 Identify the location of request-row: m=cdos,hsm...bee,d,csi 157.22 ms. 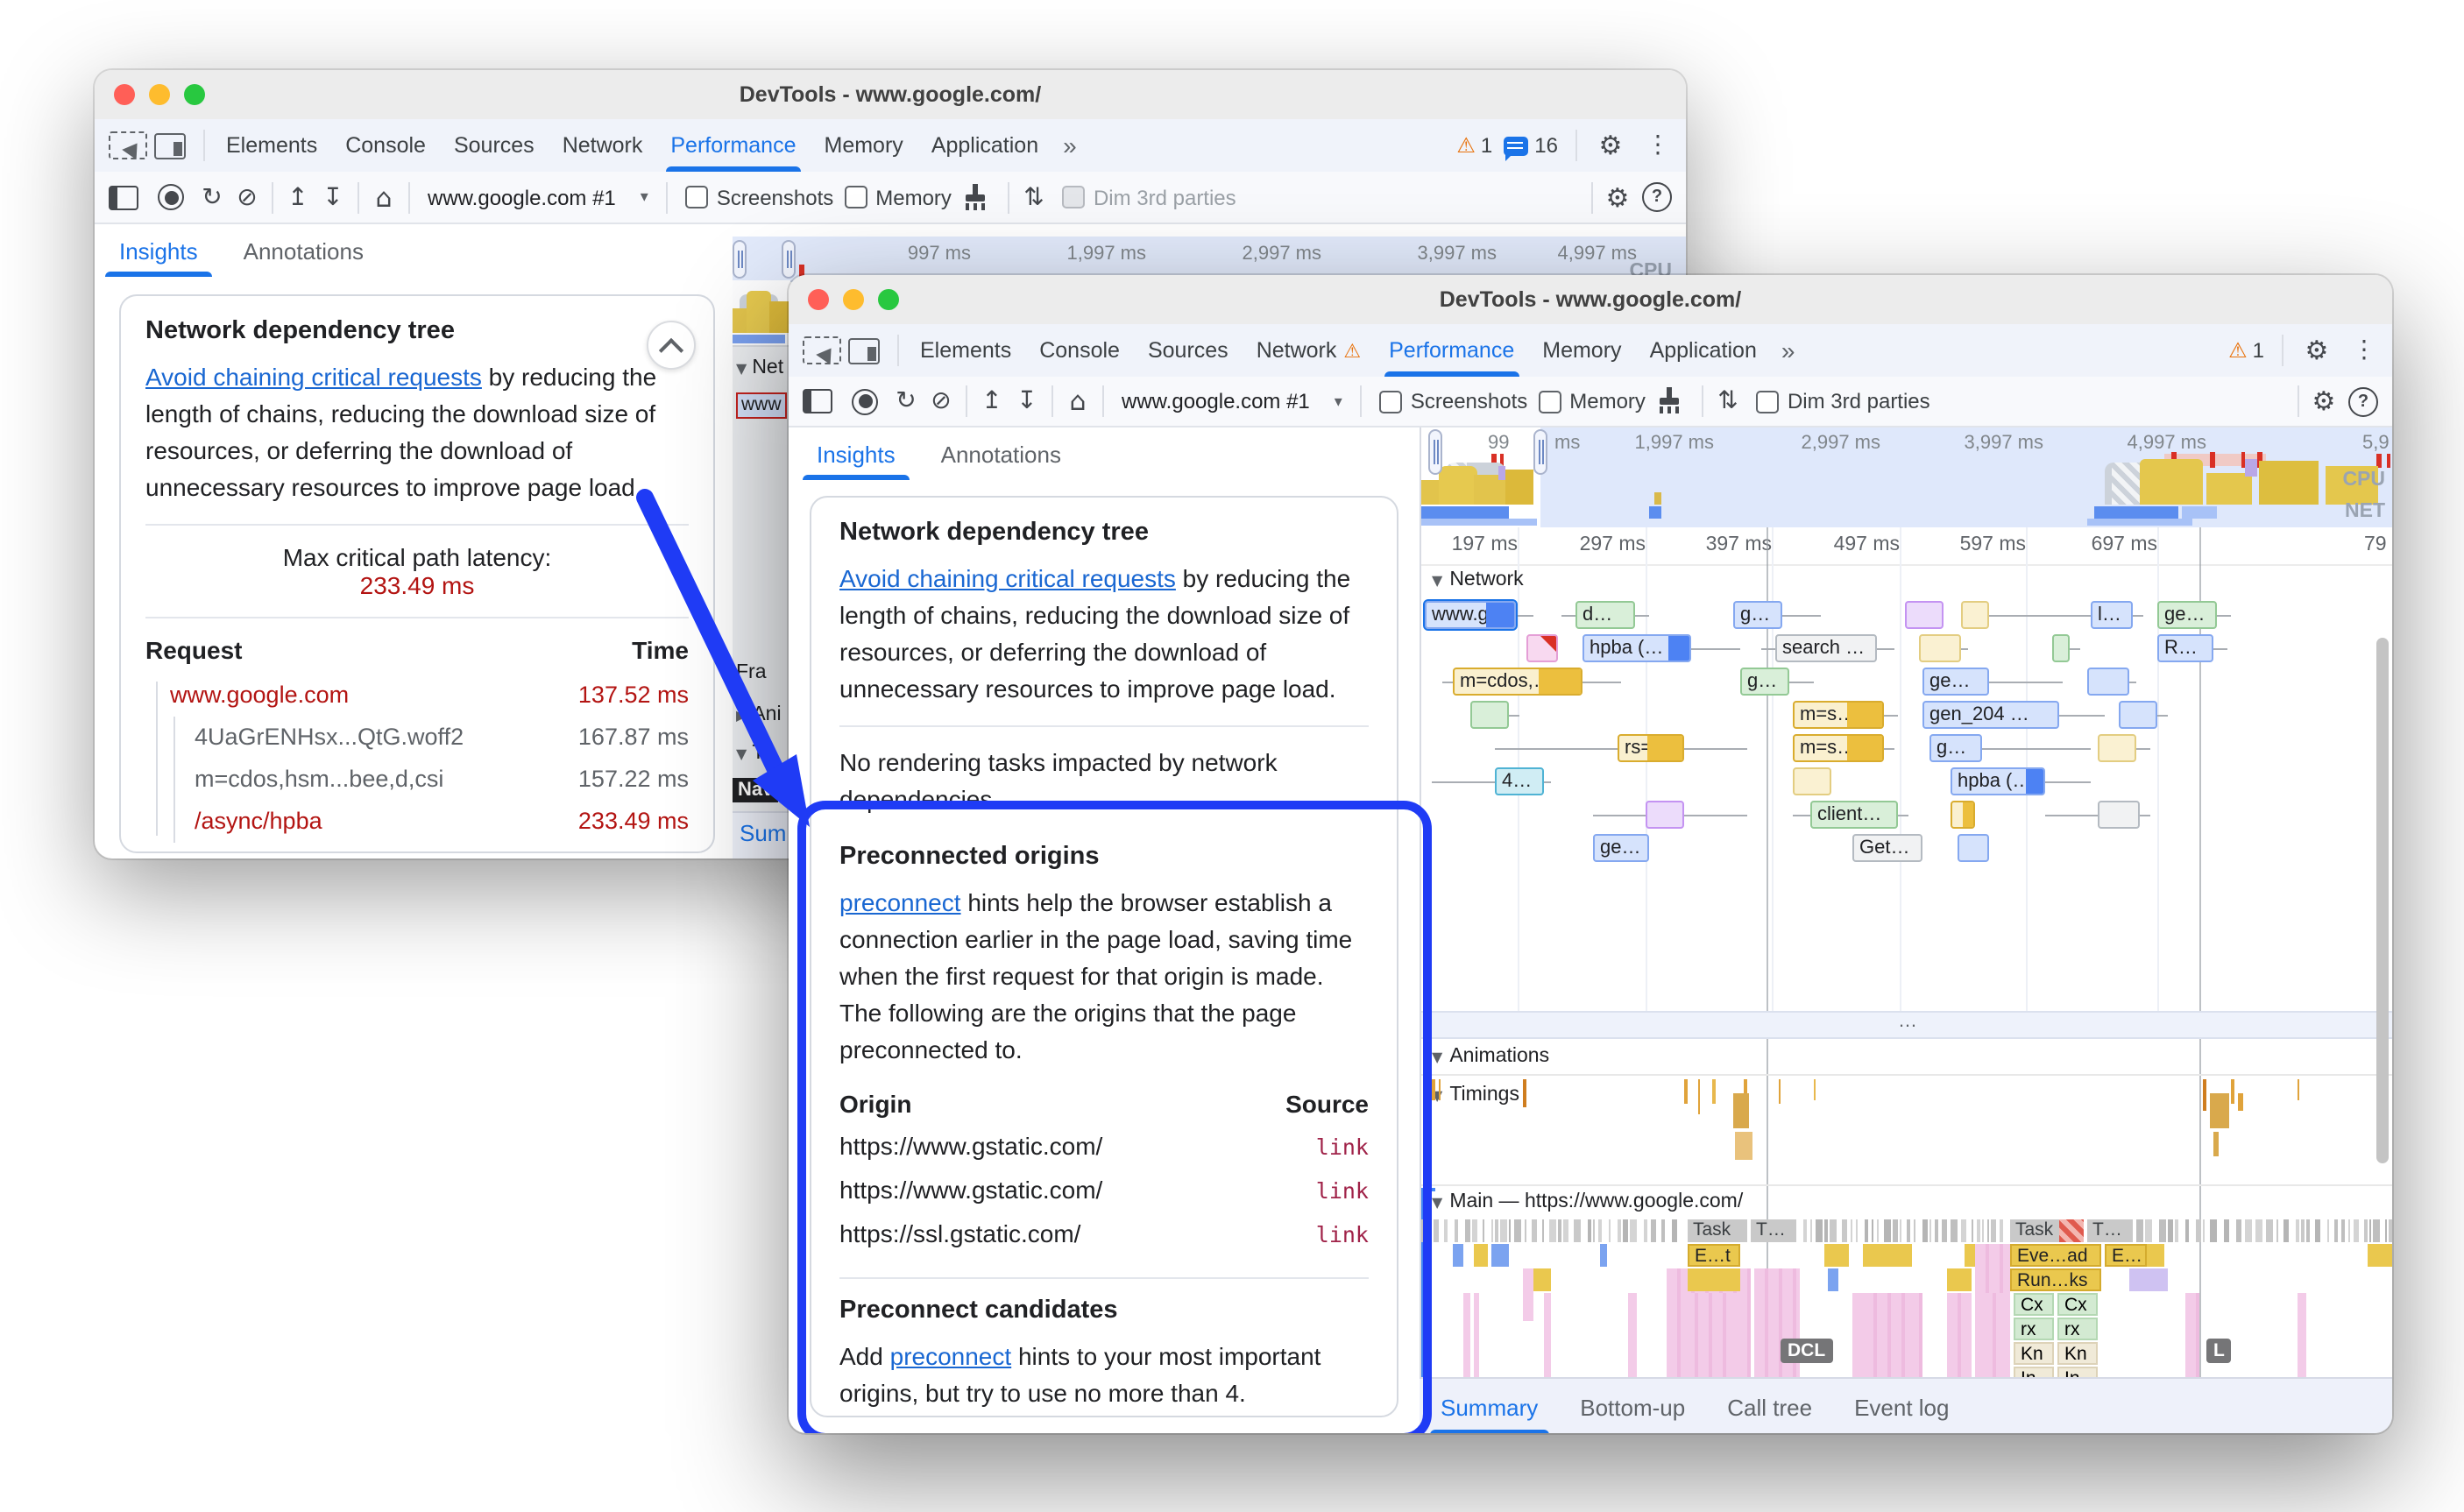
(417, 780).